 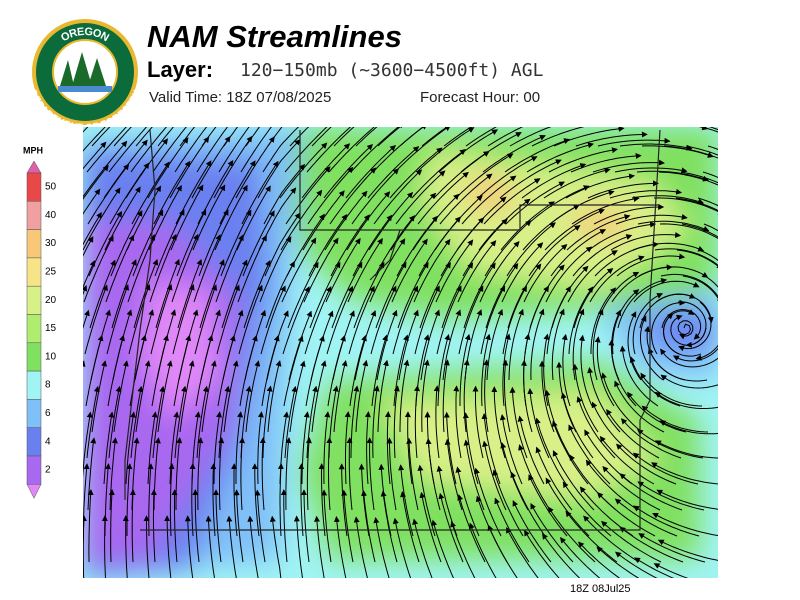 What do you see at coordinates (51, 300) in the screenshot?
I see `legend-label: 20` at bounding box center [51, 300].